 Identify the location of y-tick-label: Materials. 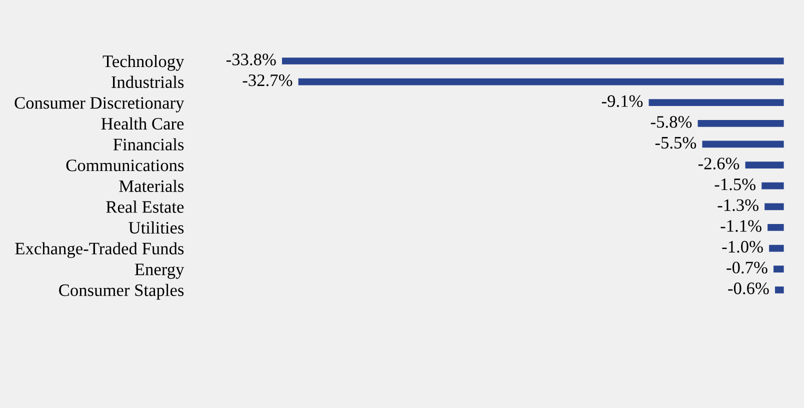
(151, 186).